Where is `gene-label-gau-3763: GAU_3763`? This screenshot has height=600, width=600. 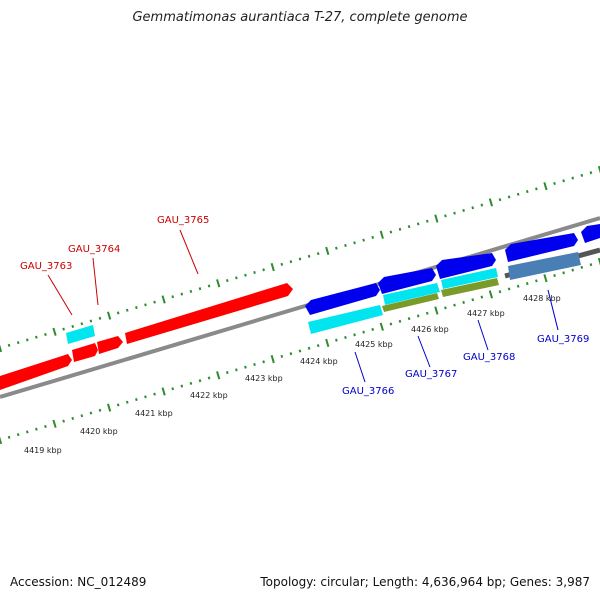 gene-label-gau-3763: GAU_3763 is located at coordinates (46, 266).